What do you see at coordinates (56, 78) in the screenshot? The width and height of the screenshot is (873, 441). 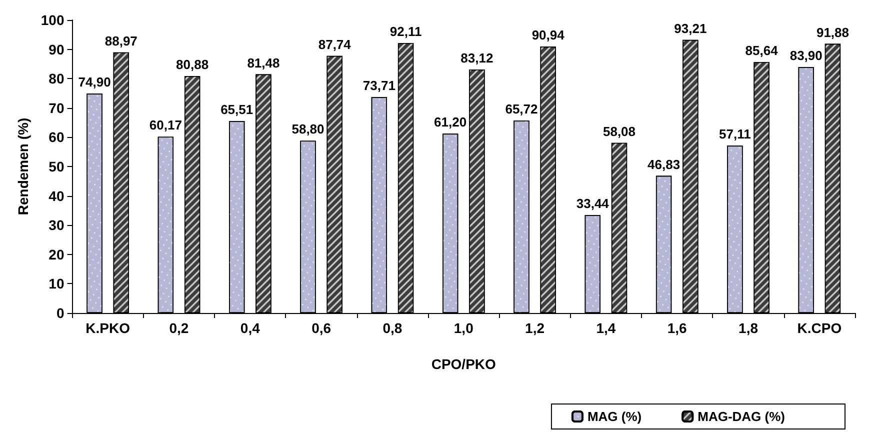 I see `y-tick-label: 80` at bounding box center [56, 78].